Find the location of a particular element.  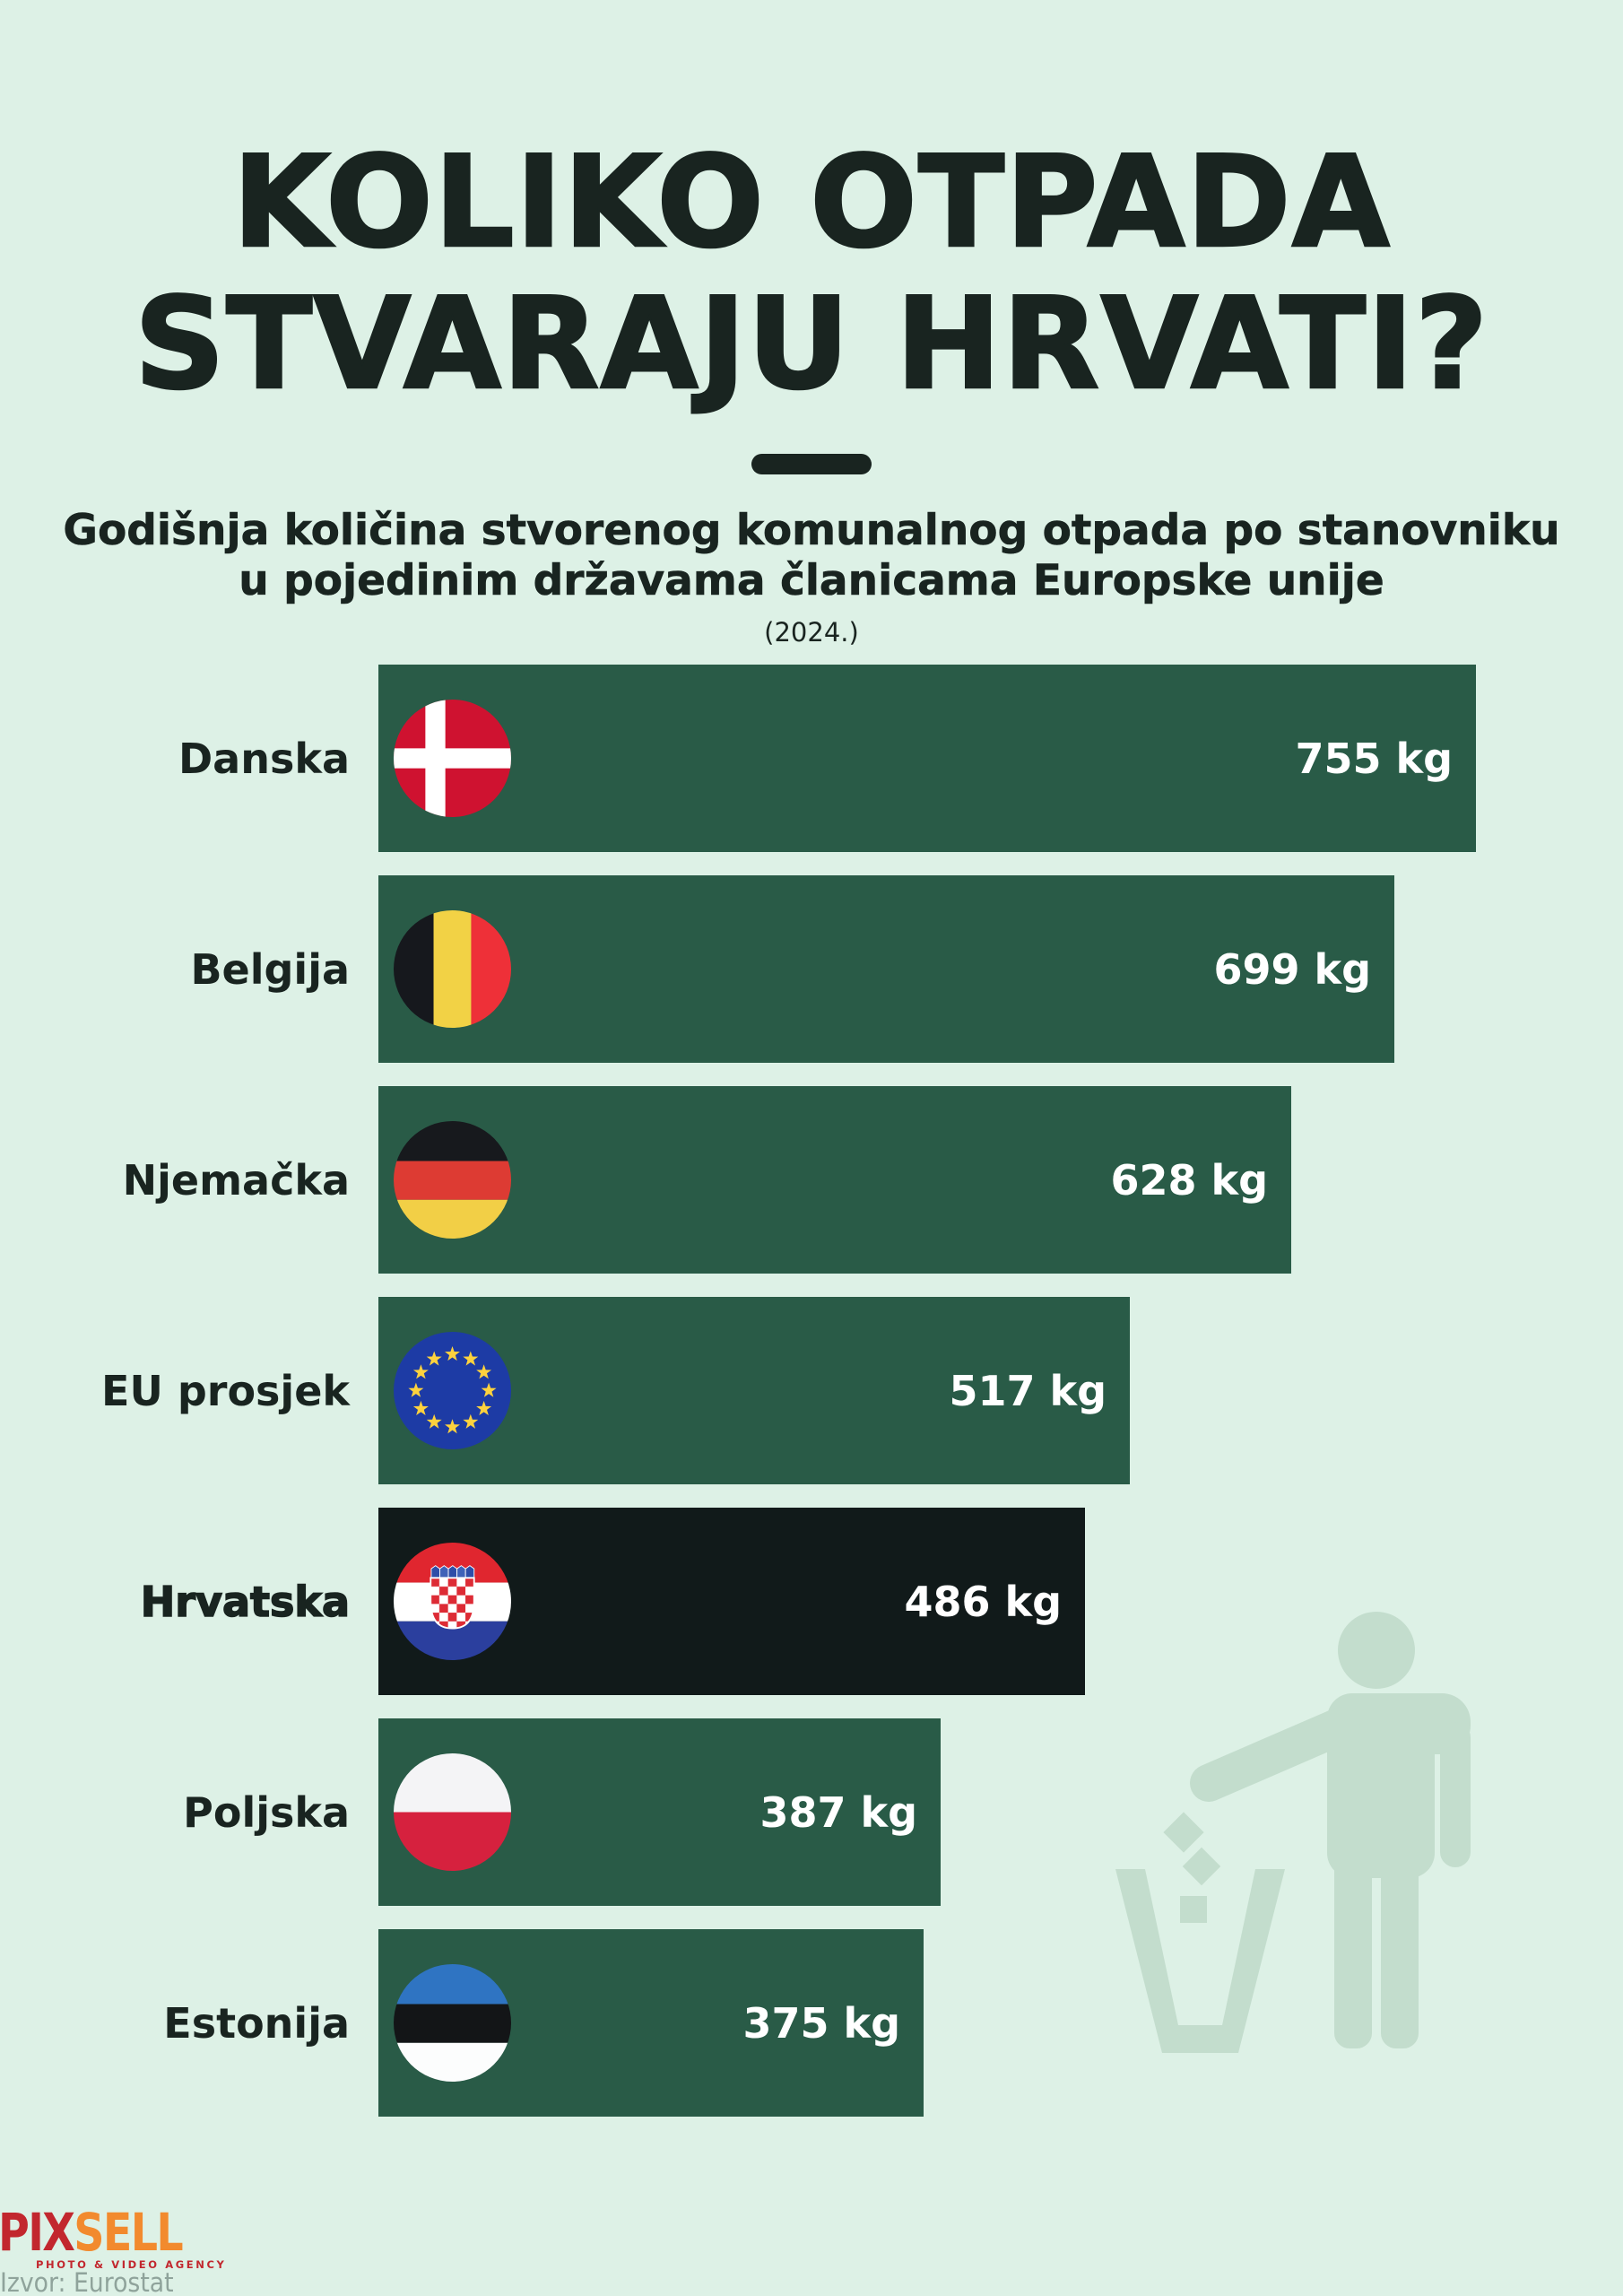

eu-flag-icon is located at coordinates (452, 1390).